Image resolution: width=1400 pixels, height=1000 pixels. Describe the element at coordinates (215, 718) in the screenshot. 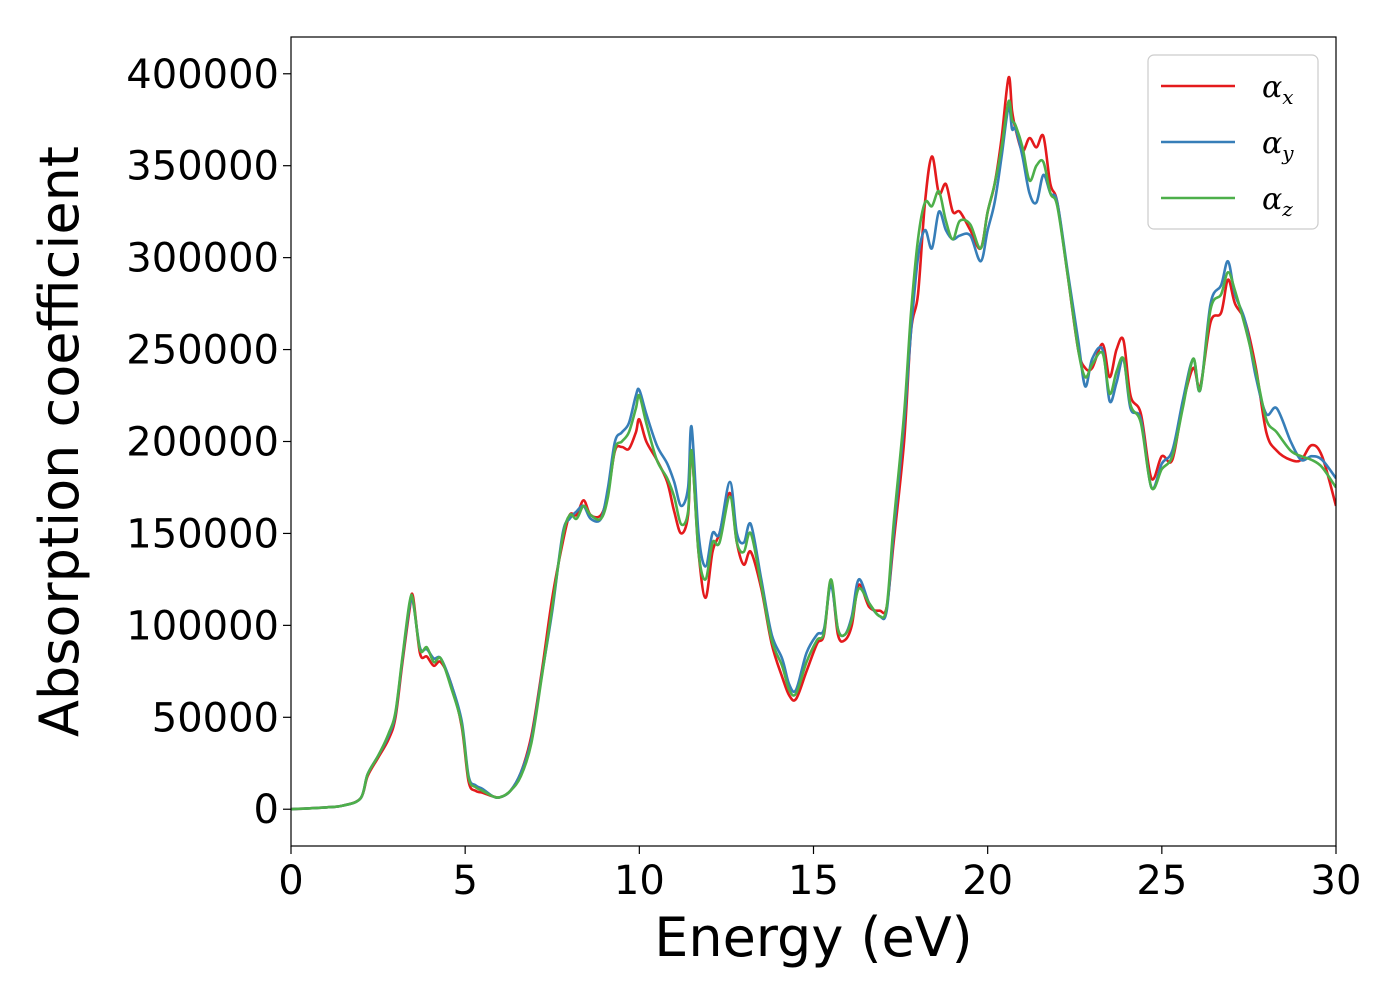

I see `y-tick-label: 50000` at that location.